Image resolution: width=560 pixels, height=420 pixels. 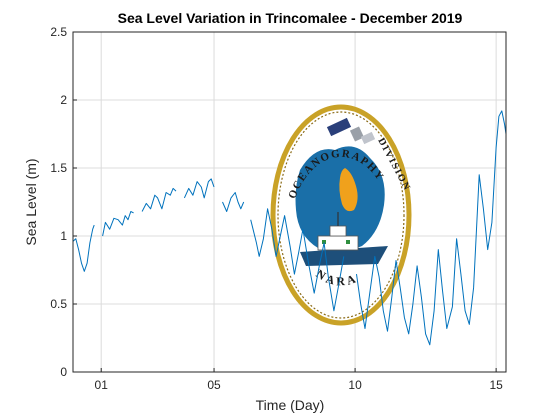 What do you see at coordinates (58, 304) in the screenshot?
I see `y-tick-label: 0.5` at bounding box center [58, 304].